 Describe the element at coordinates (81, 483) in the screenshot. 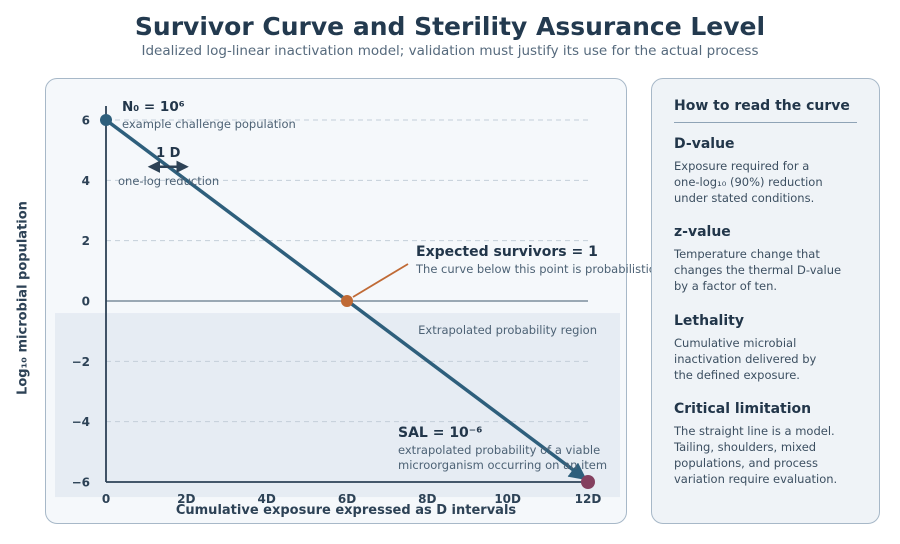

I see `y-tick-label: −6` at that location.